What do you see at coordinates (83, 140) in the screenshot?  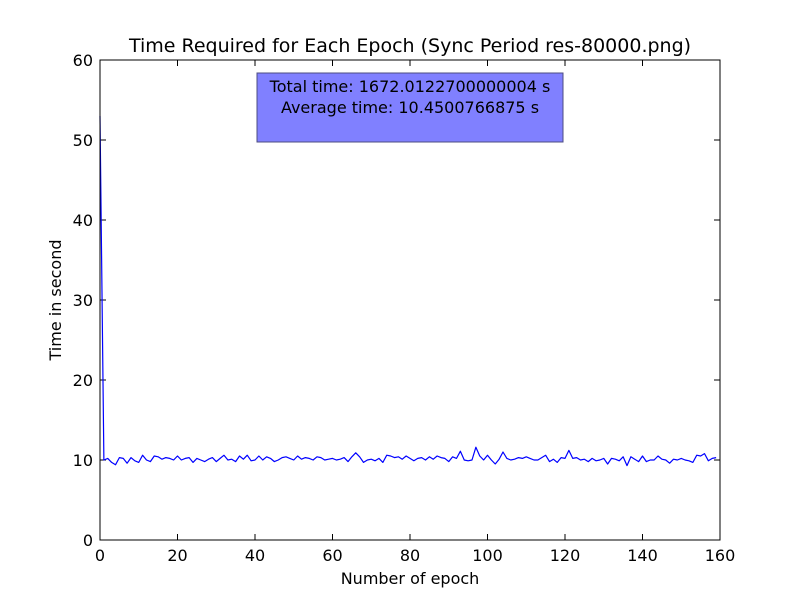 I see `y-tick-label: 50` at bounding box center [83, 140].